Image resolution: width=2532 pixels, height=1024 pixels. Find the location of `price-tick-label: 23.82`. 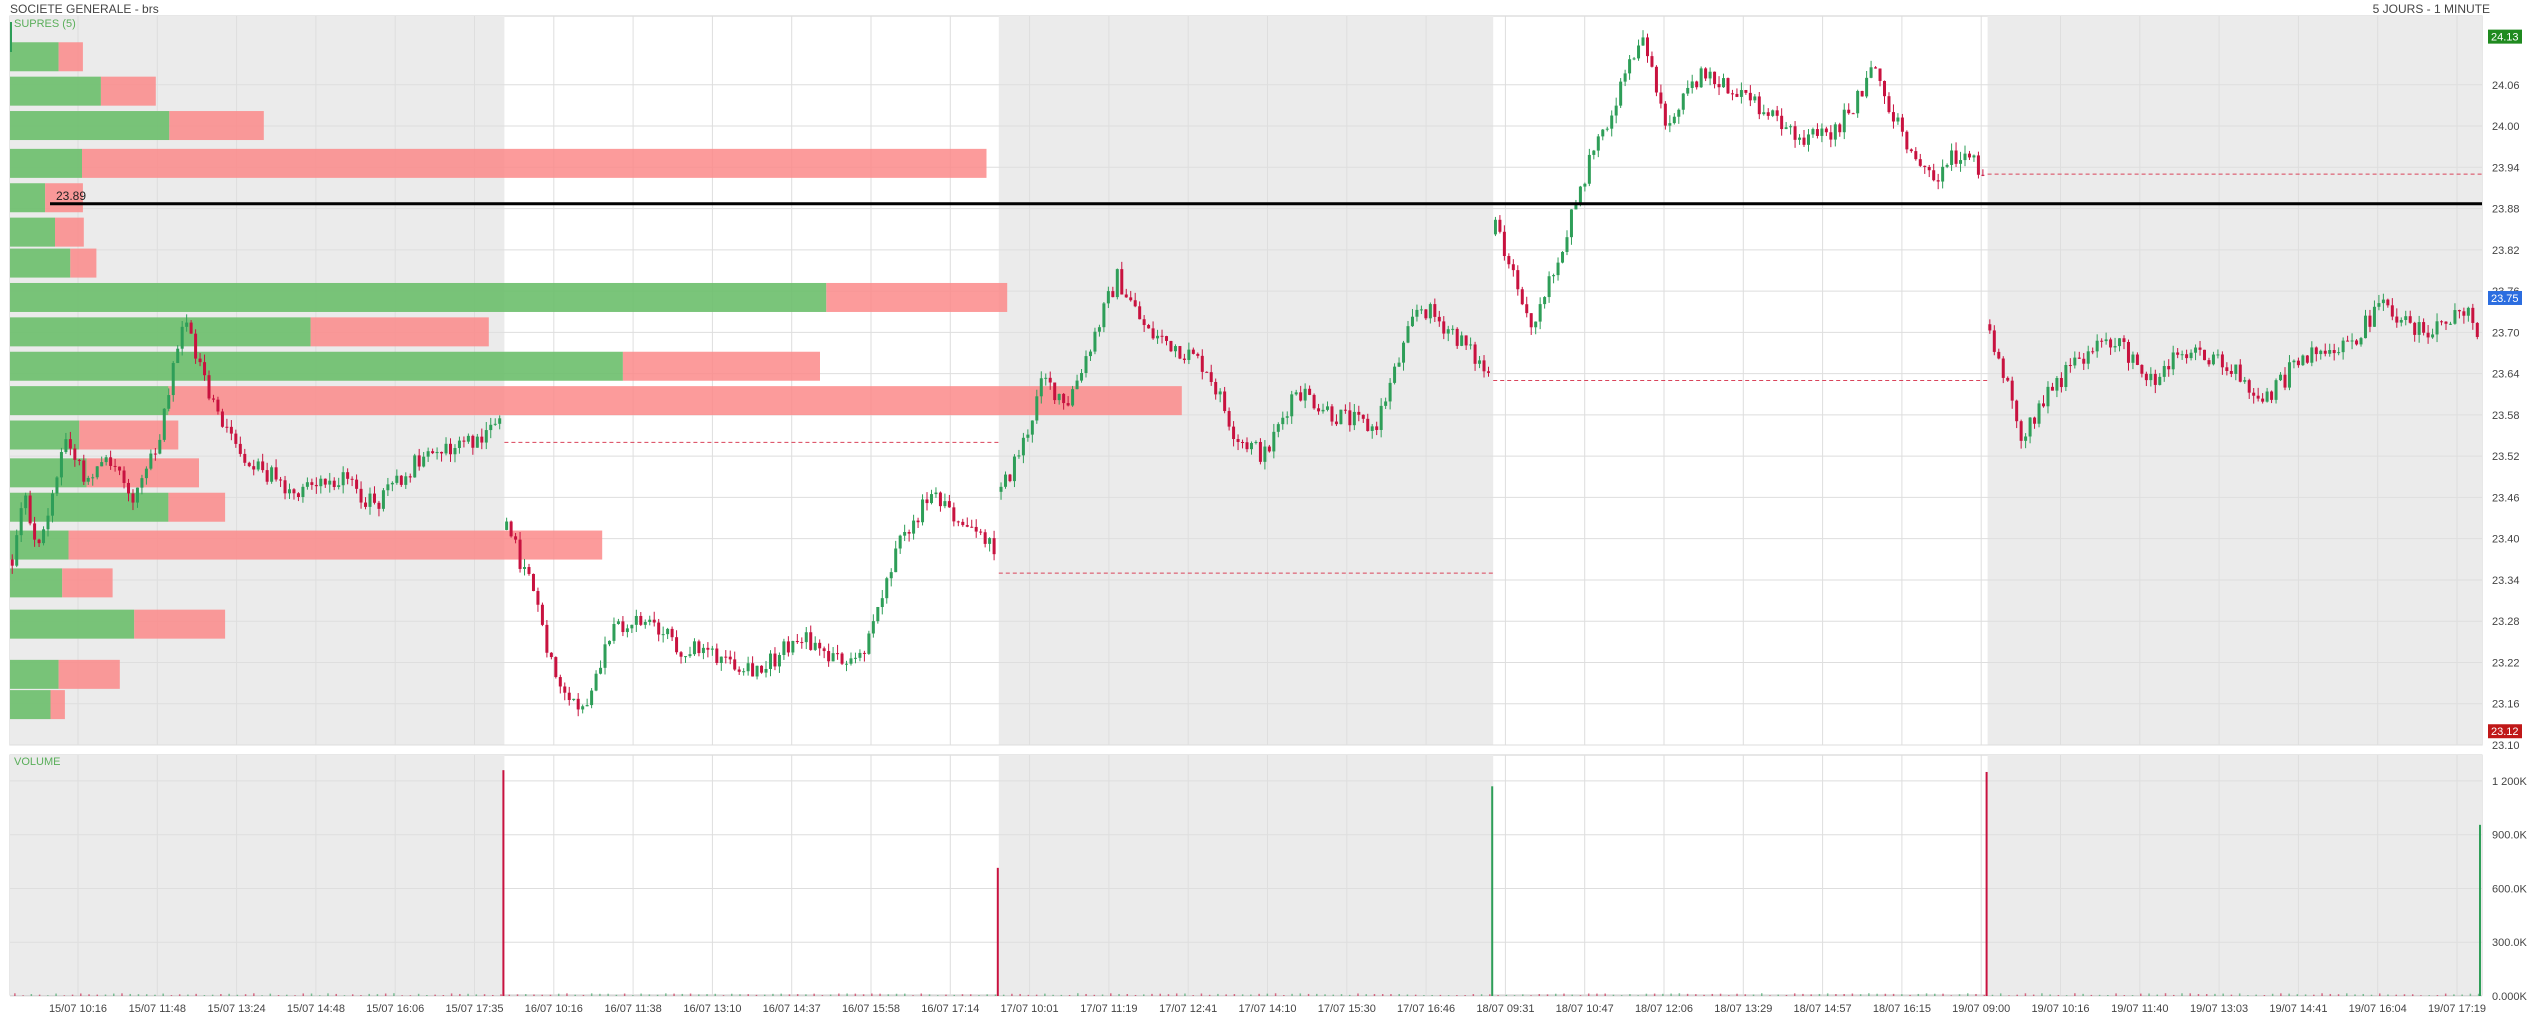

price-tick-label: 23.82 is located at coordinates (2506, 251).